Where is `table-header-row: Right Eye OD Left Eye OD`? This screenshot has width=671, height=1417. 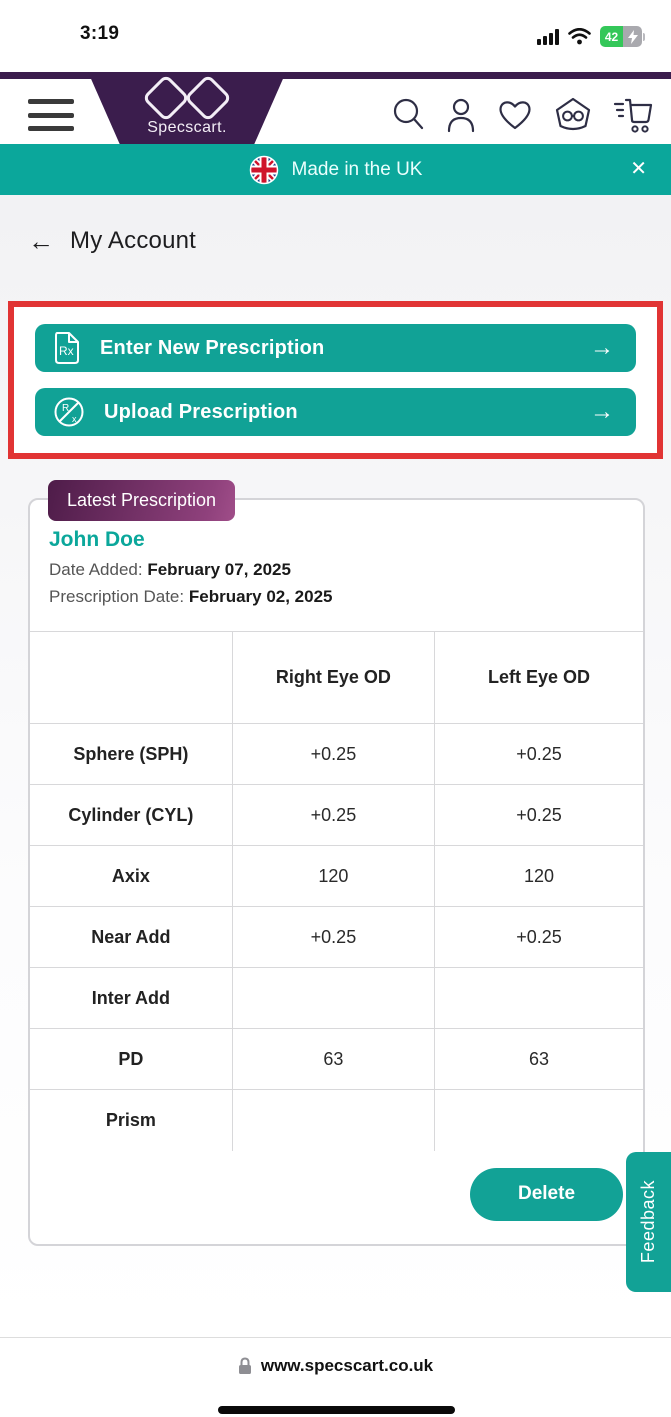
table-header-row: Right Eye OD Left Eye OD is located at coordinates (336, 677).